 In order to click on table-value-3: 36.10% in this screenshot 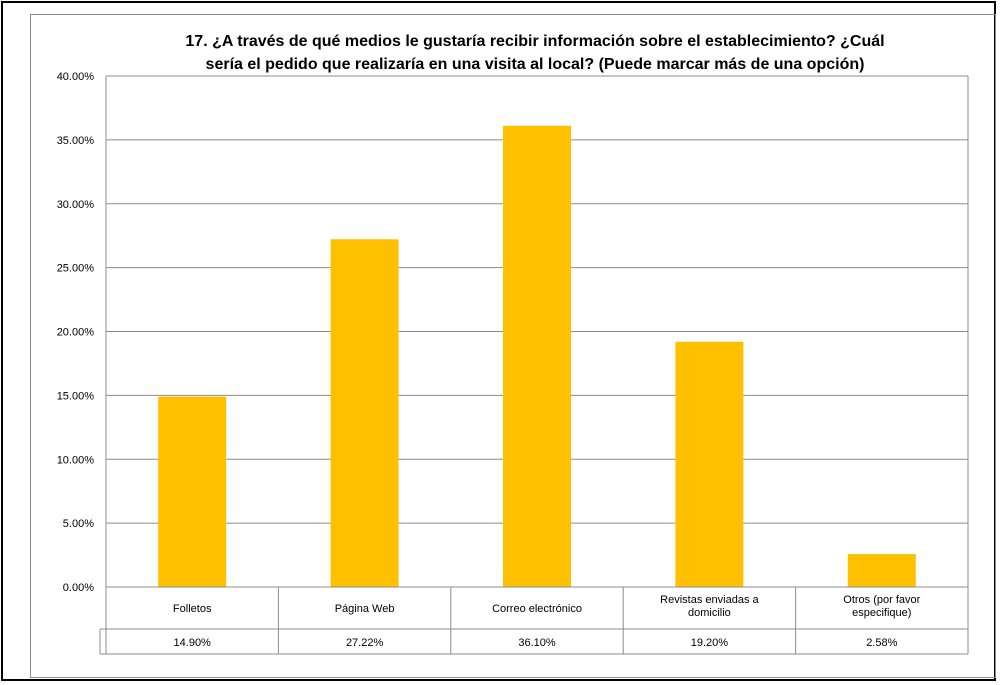, I will do `click(537, 643)`.